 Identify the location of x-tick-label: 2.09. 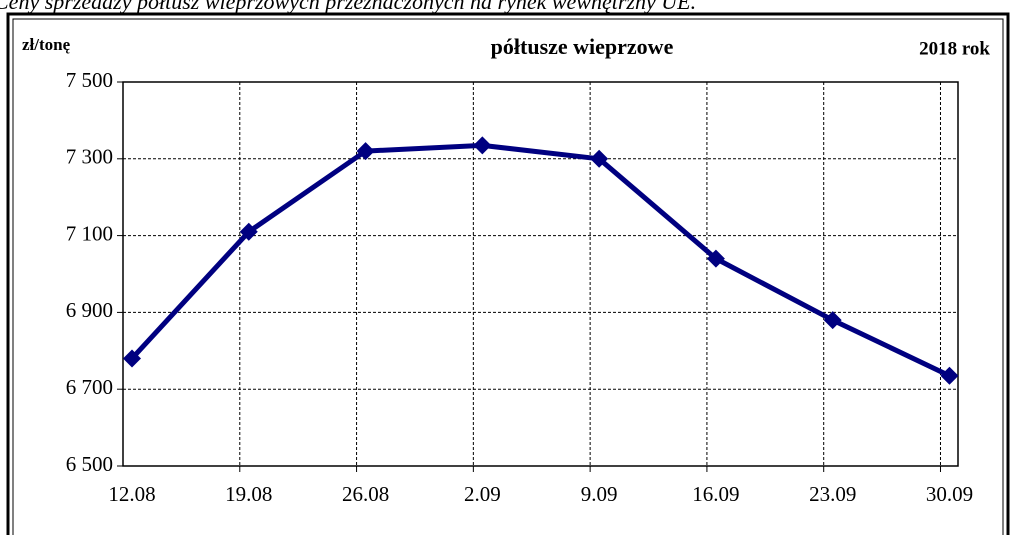
(482, 494).